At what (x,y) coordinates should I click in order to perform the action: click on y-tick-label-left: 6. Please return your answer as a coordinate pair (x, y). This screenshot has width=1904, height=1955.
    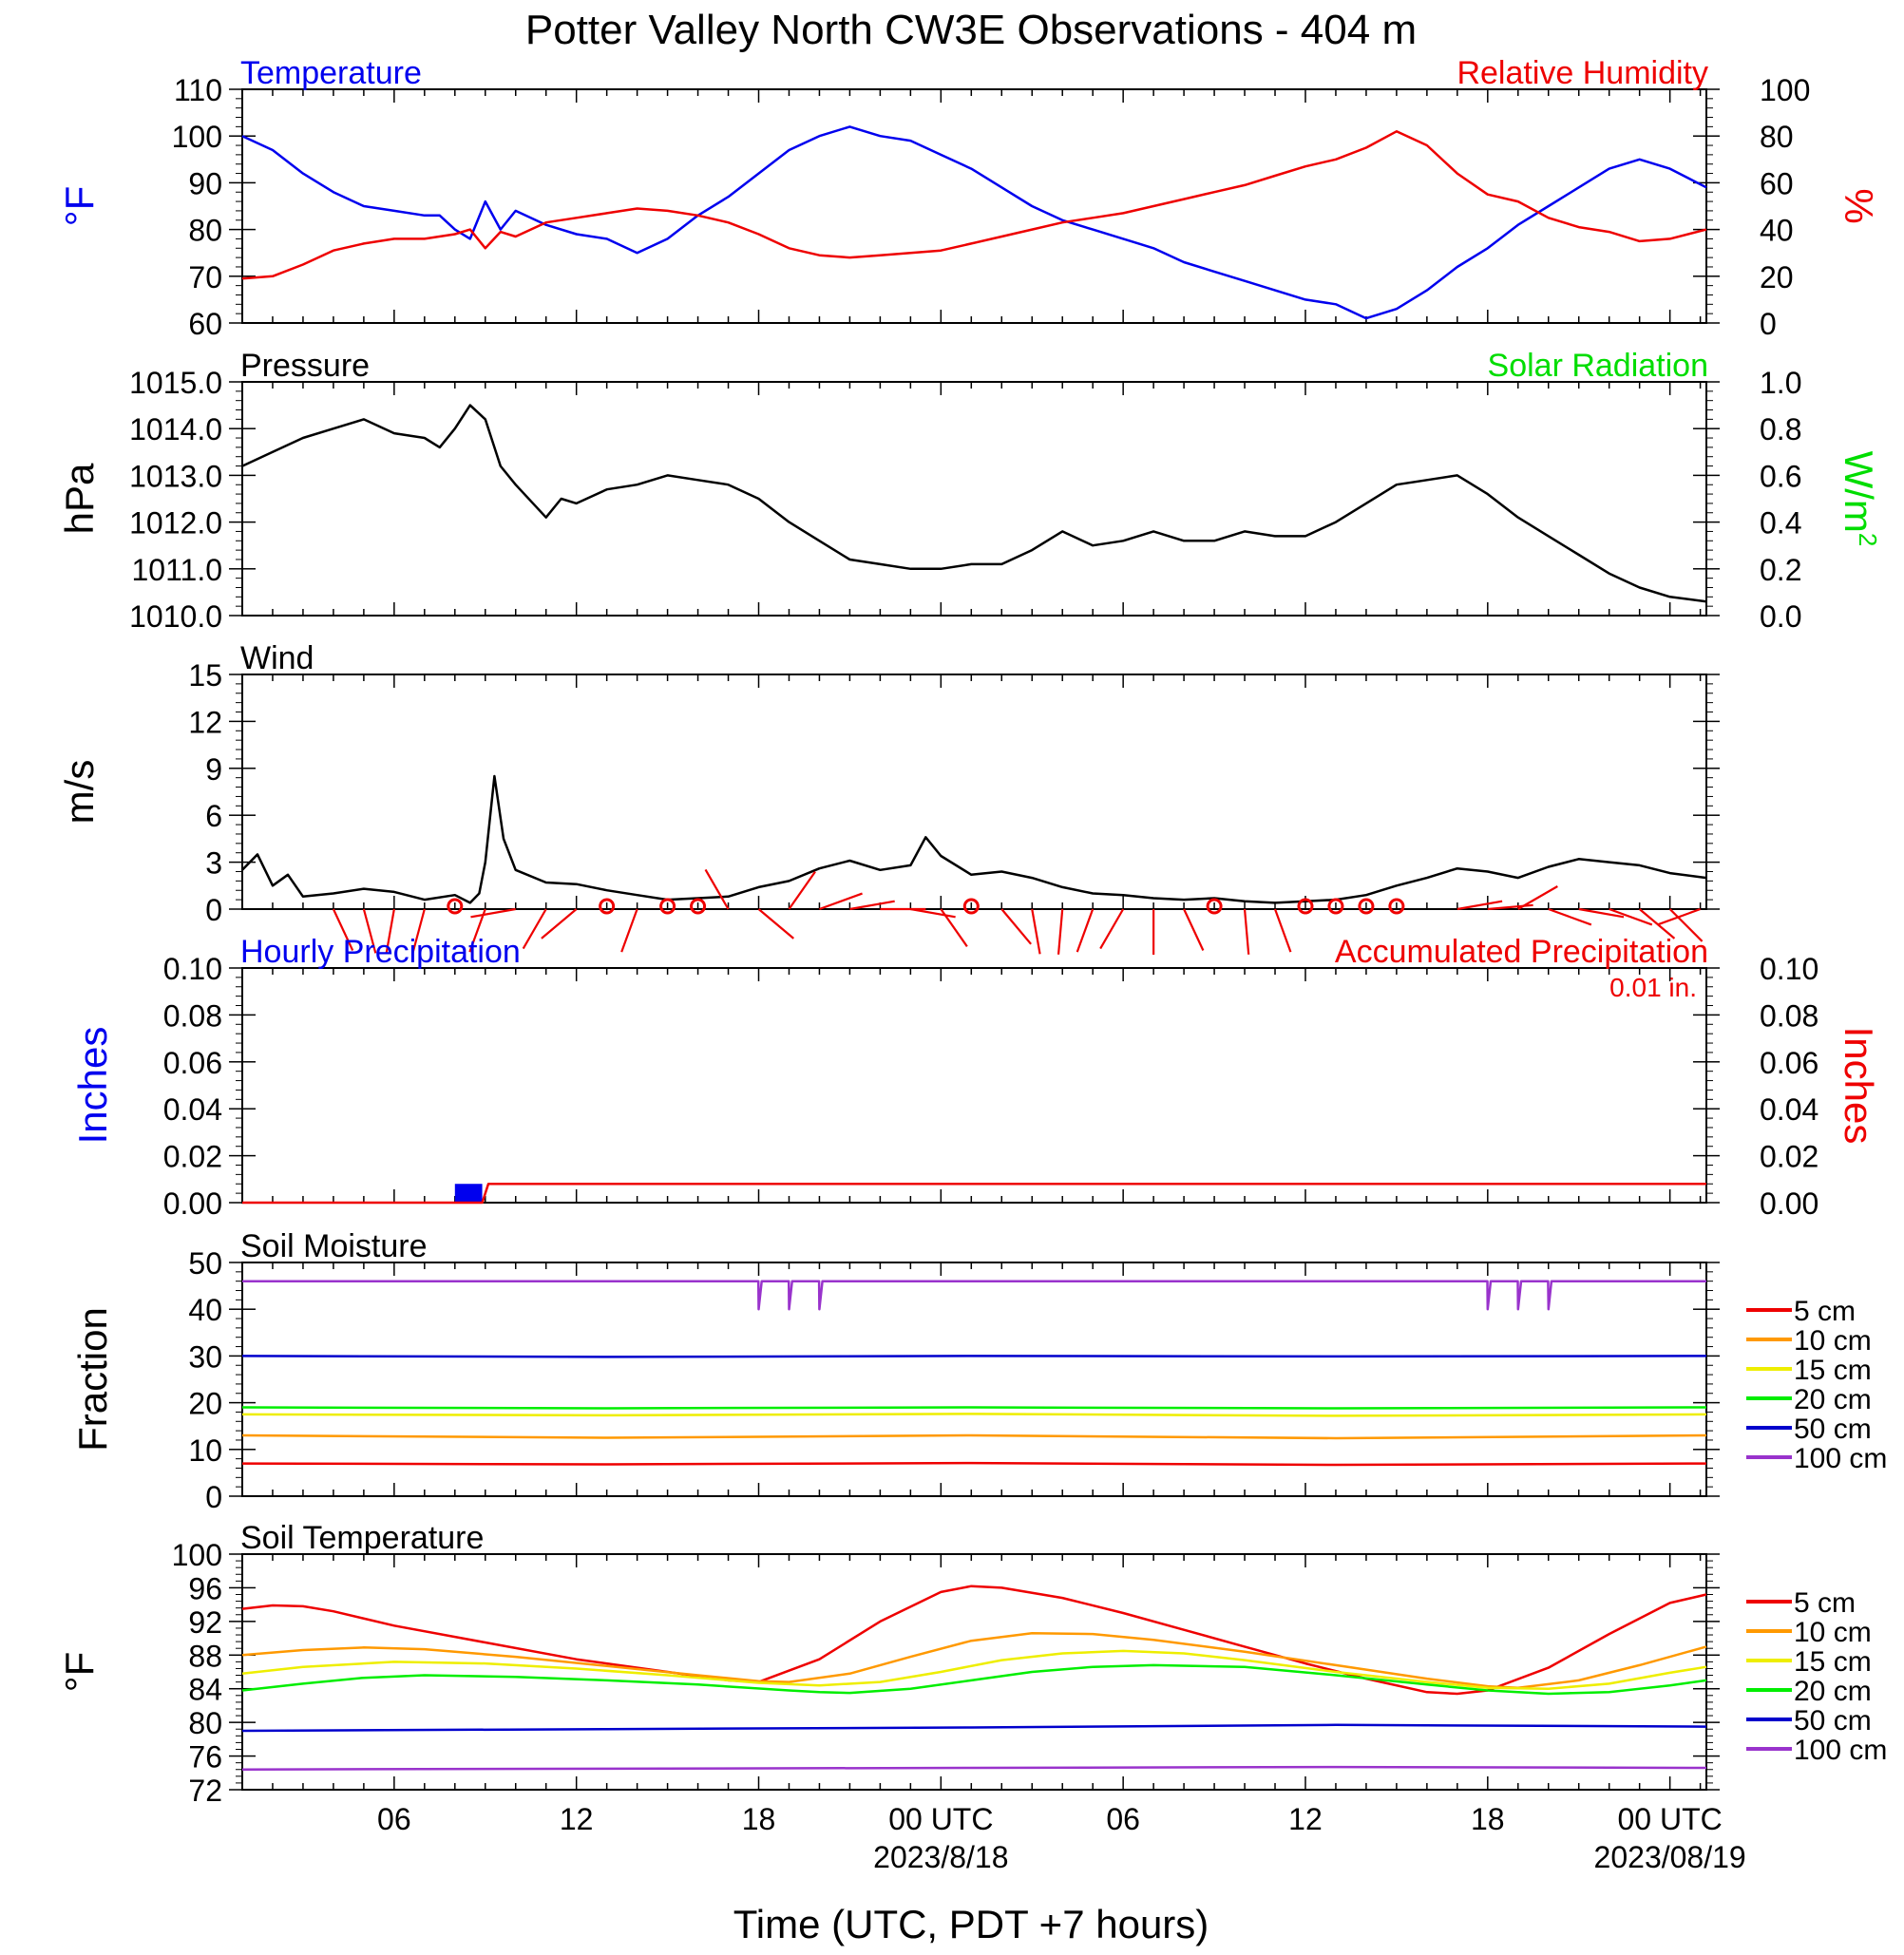
    Looking at the image, I should click on (213, 816).